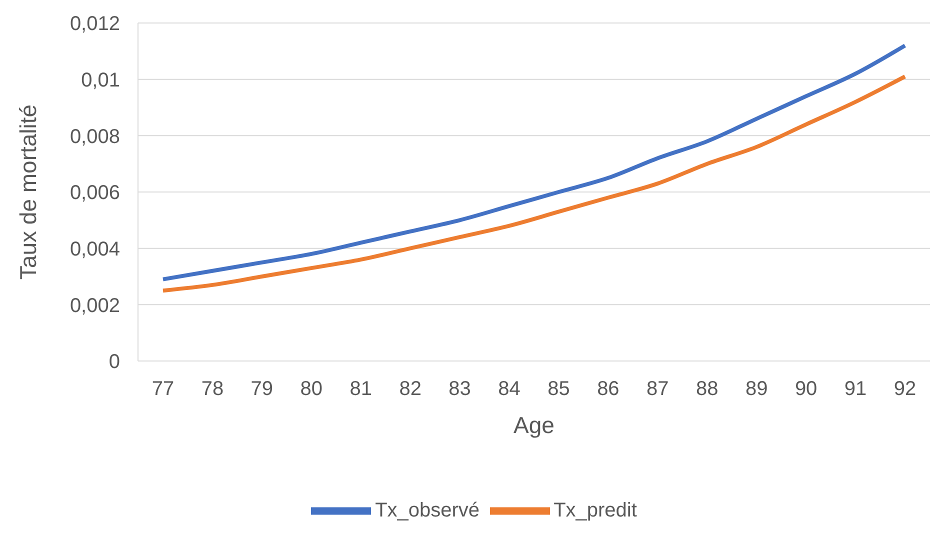  Describe the element at coordinates (855, 389) in the screenshot. I see `x-tick-label: 91` at that location.